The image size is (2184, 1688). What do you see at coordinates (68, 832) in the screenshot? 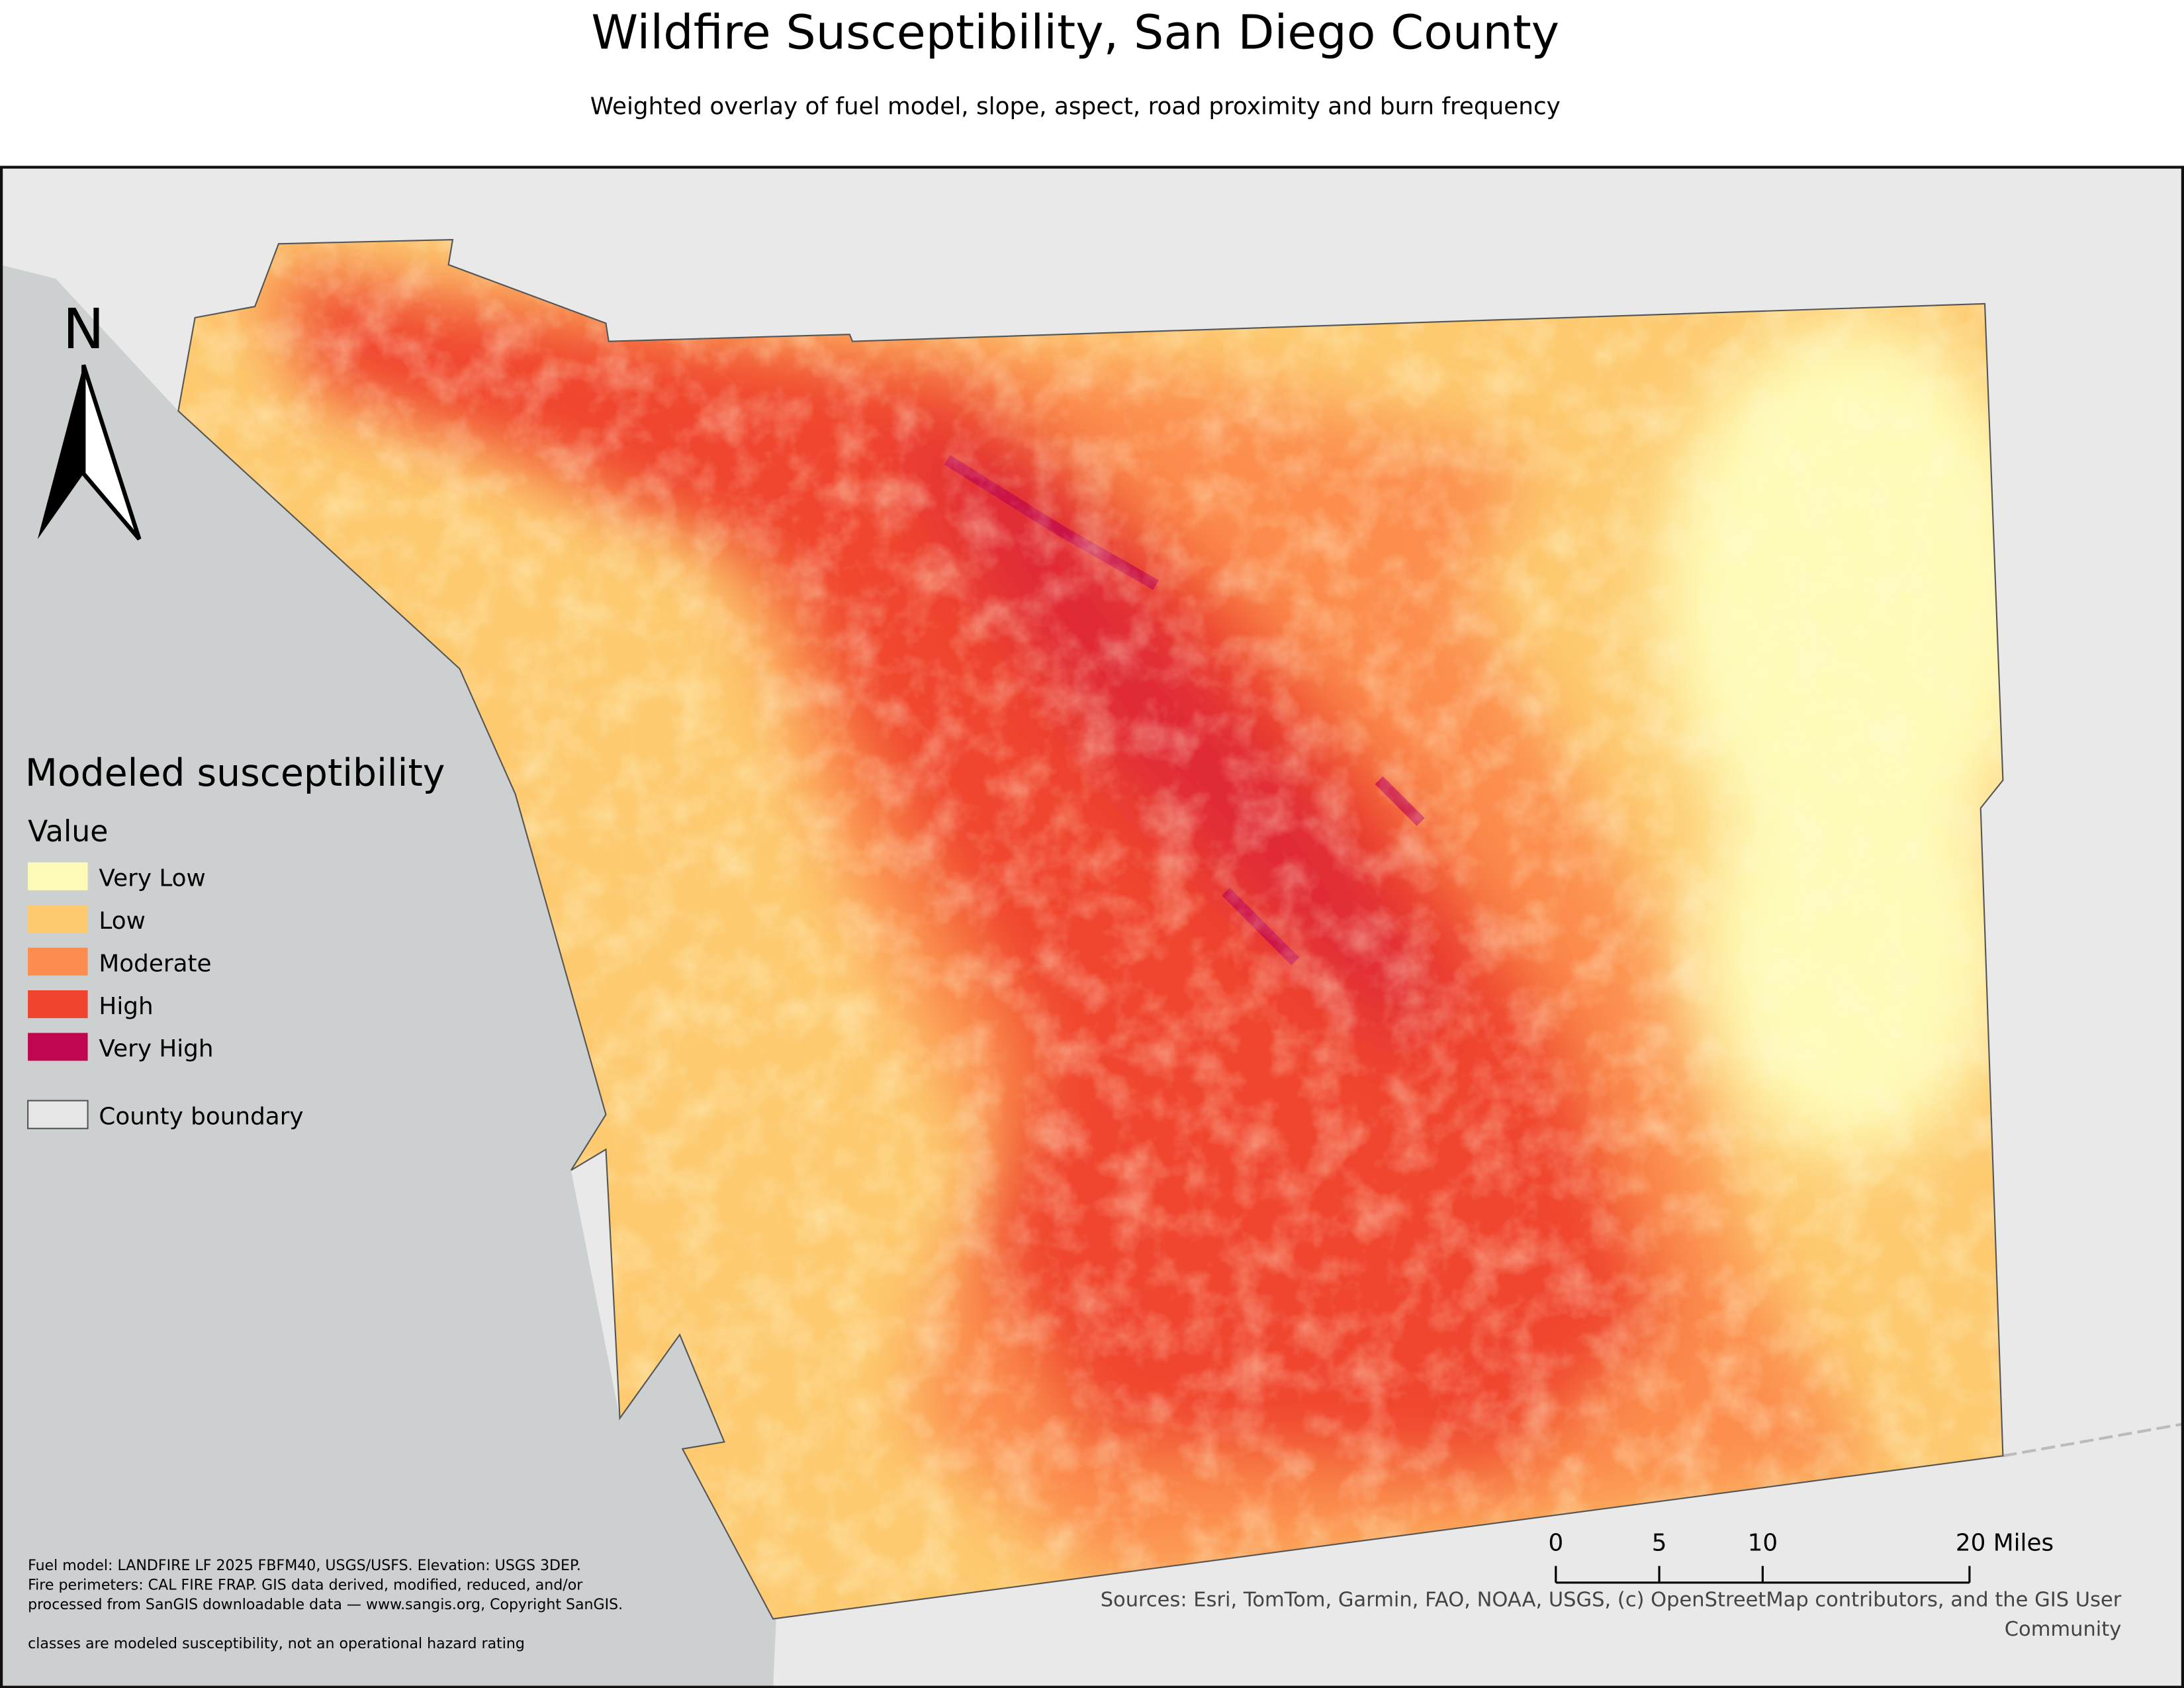
I see `legend-subtitle: Value` at bounding box center [68, 832].